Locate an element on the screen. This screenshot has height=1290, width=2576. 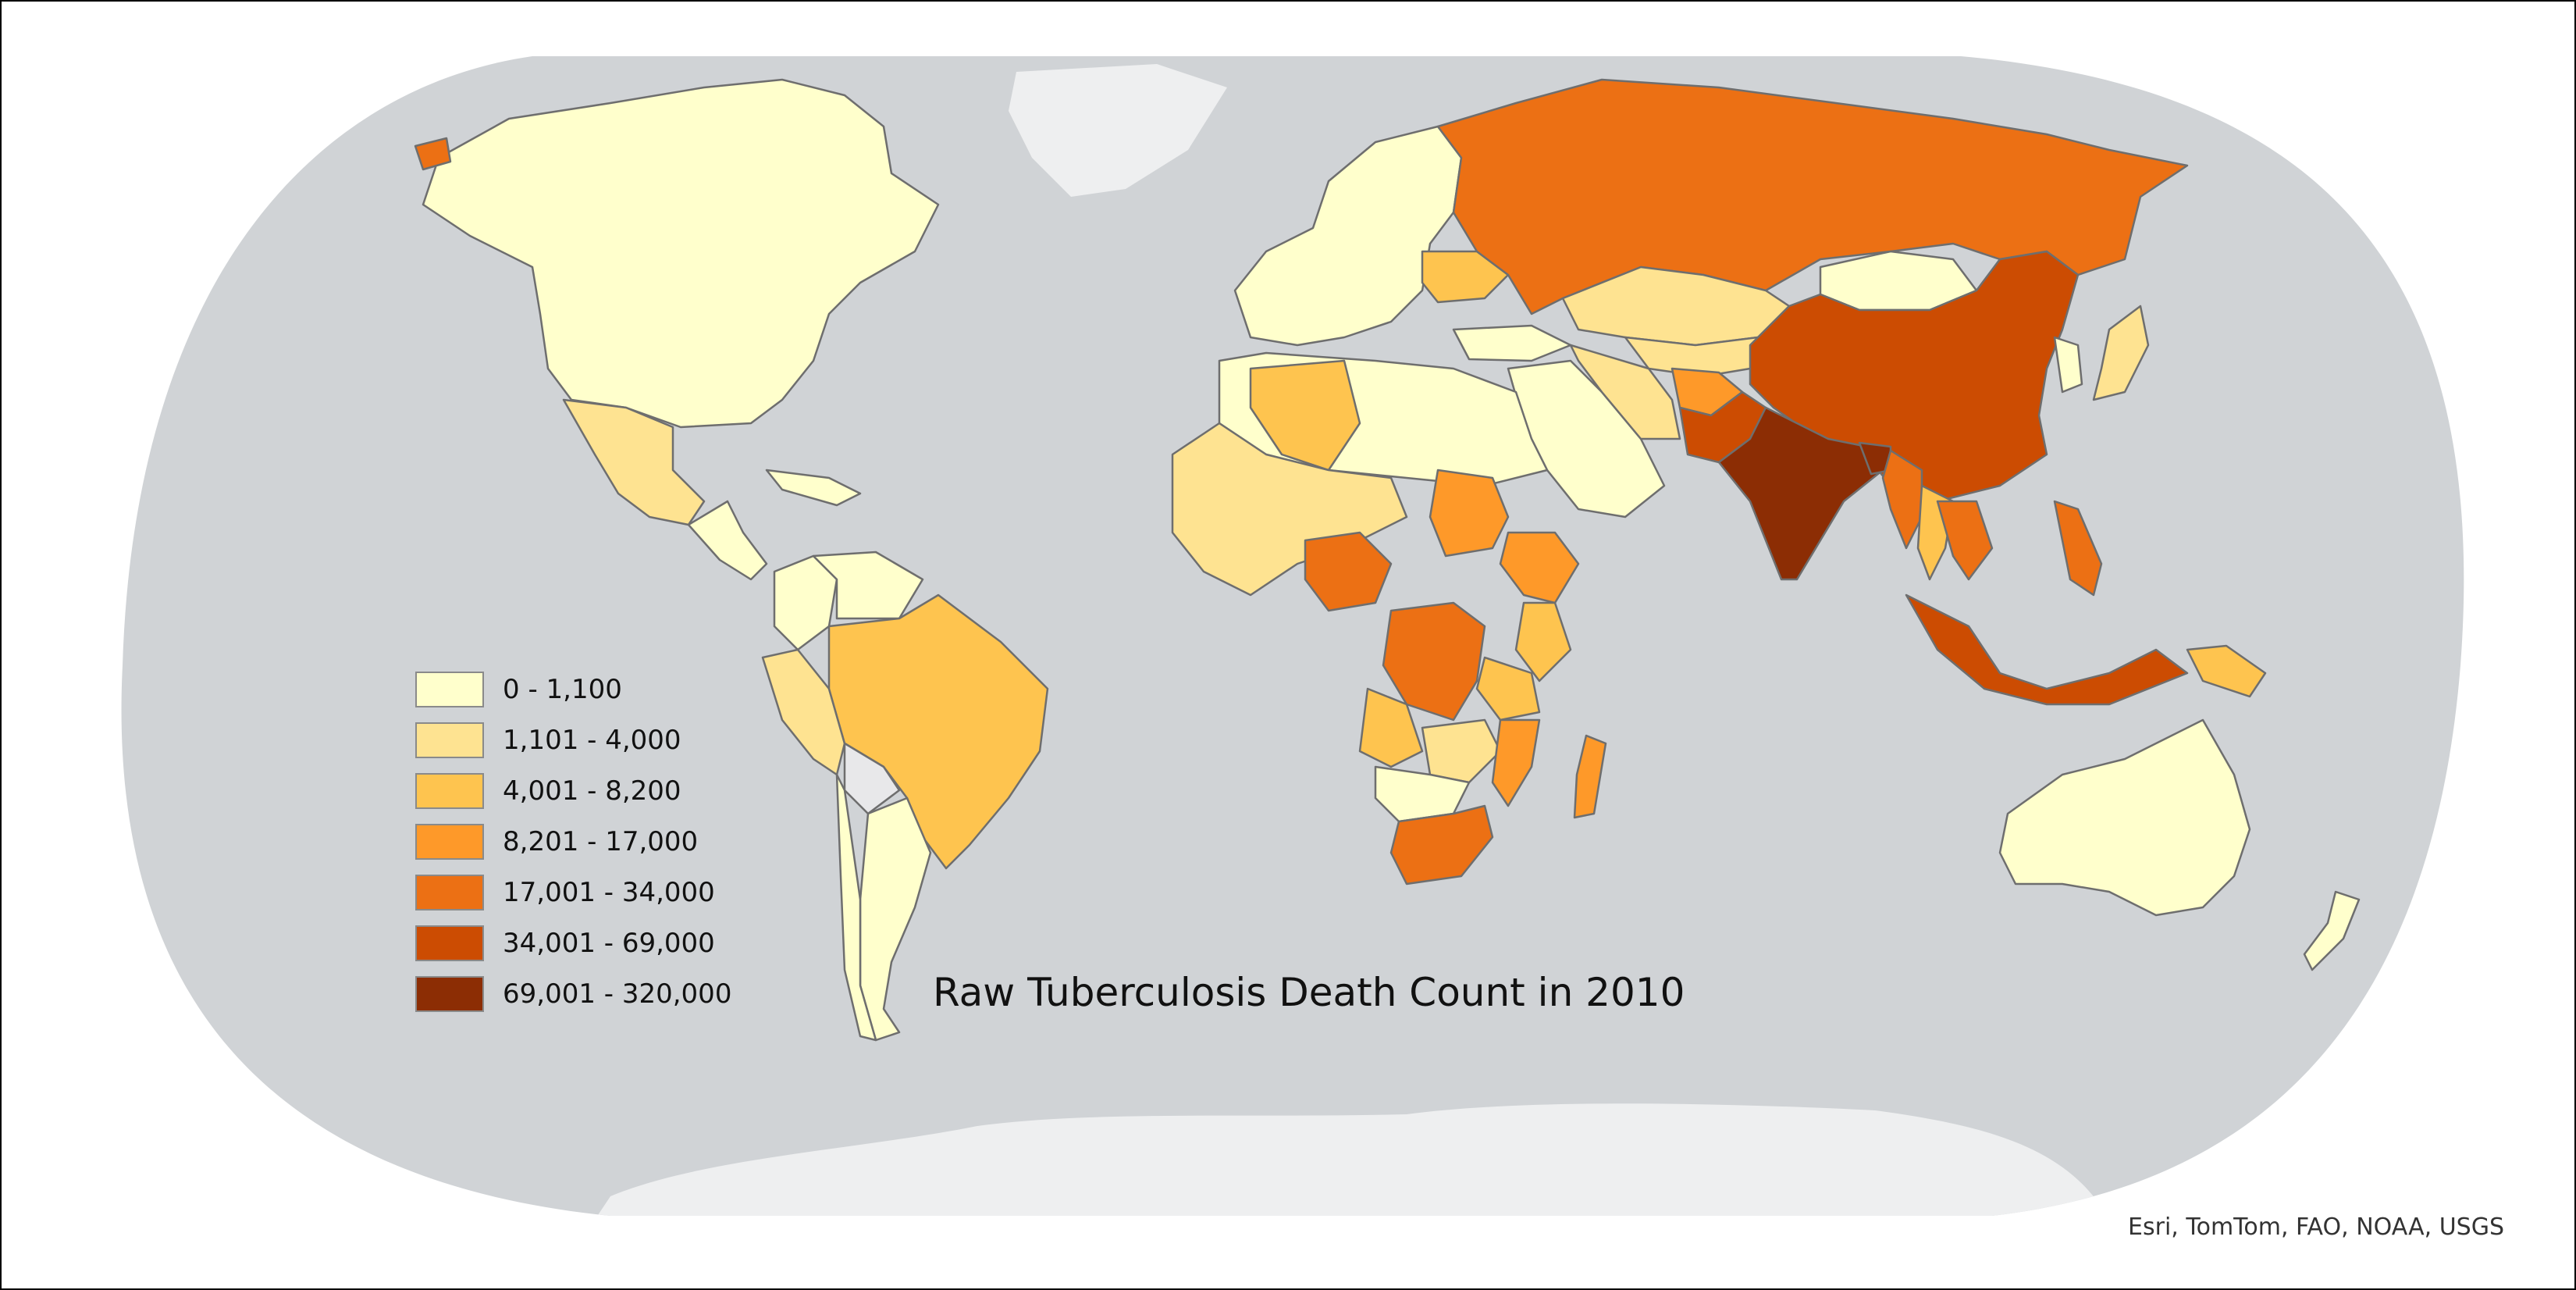
legend-label: 34,001 - 69,000 is located at coordinates (609, 943).